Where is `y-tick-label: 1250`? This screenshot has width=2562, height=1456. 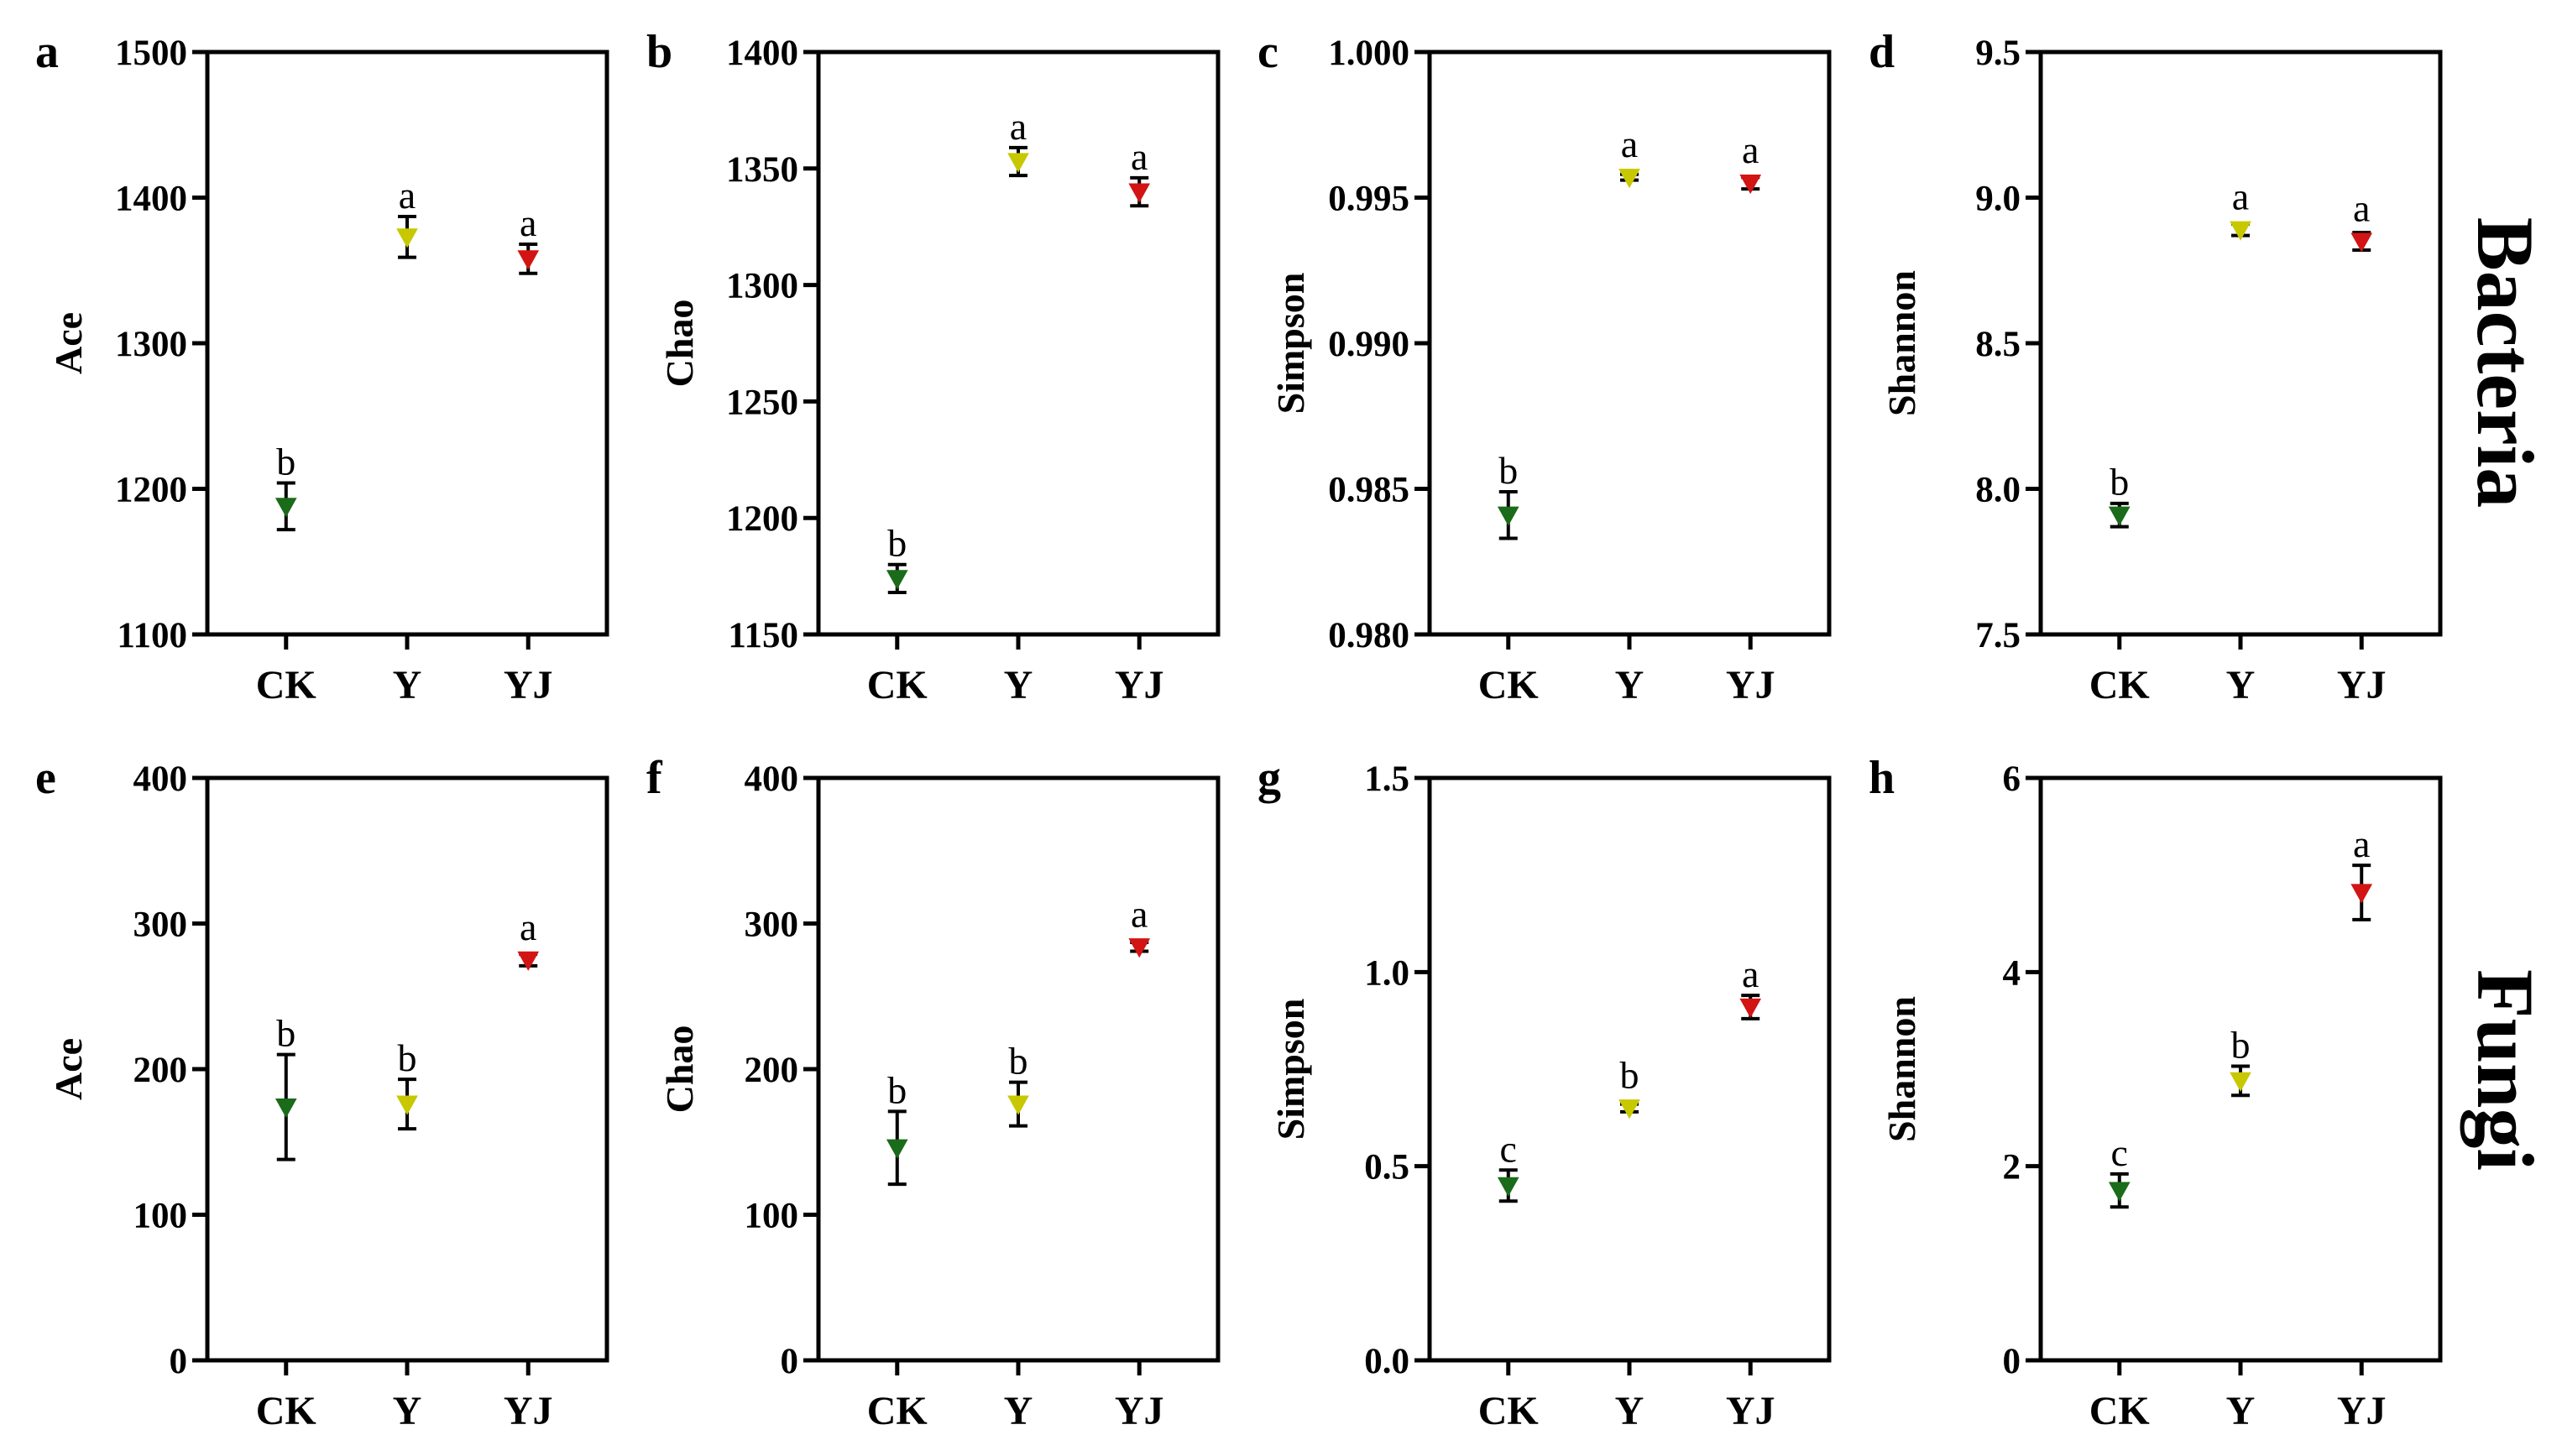 y-tick-label: 1250 is located at coordinates (762, 402).